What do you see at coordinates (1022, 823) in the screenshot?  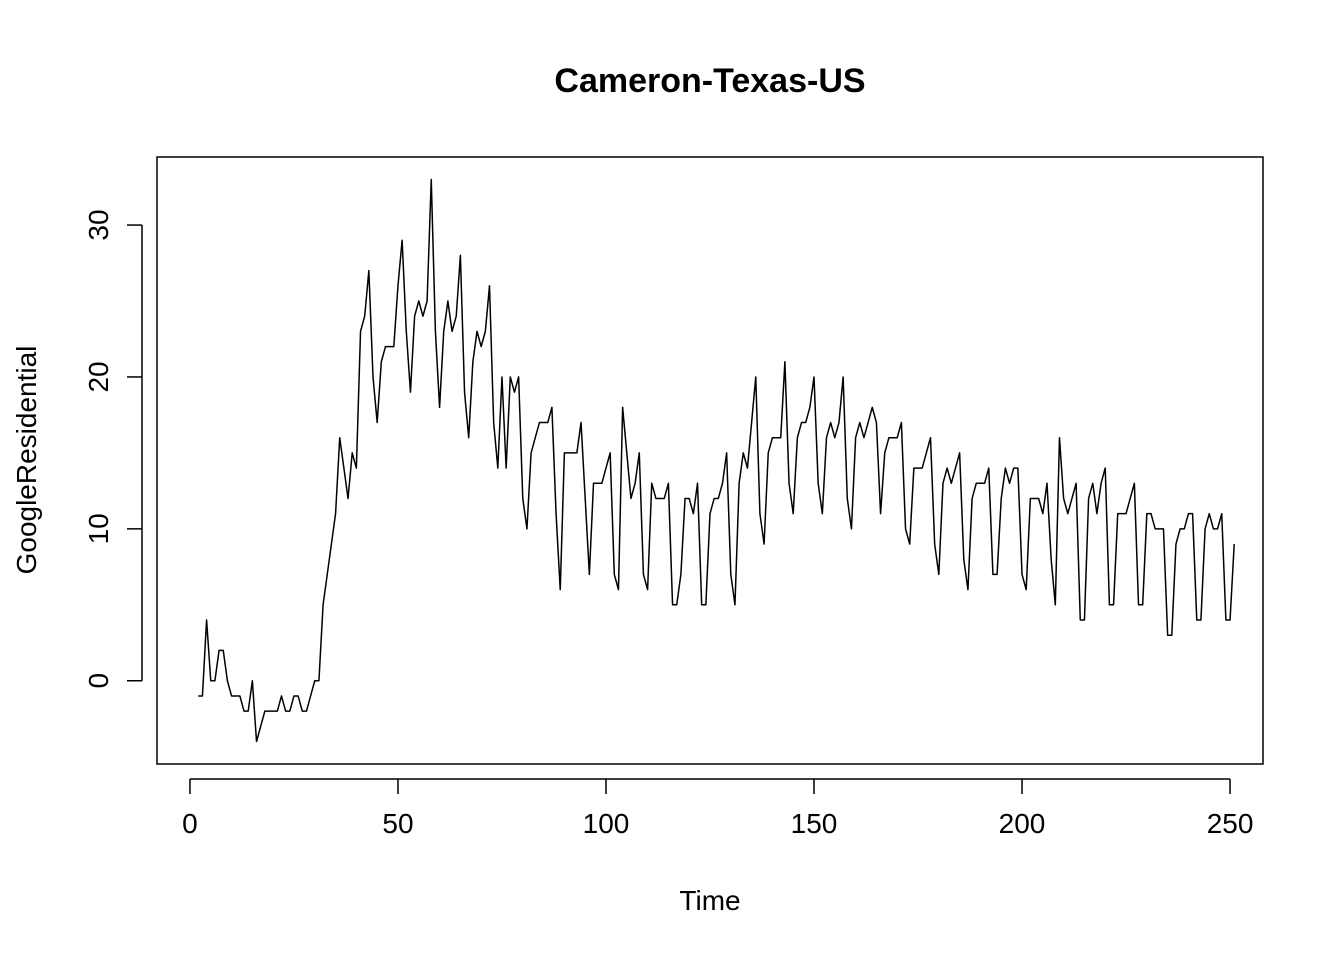 I see `x-tick-label: 200` at bounding box center [1022, 823].